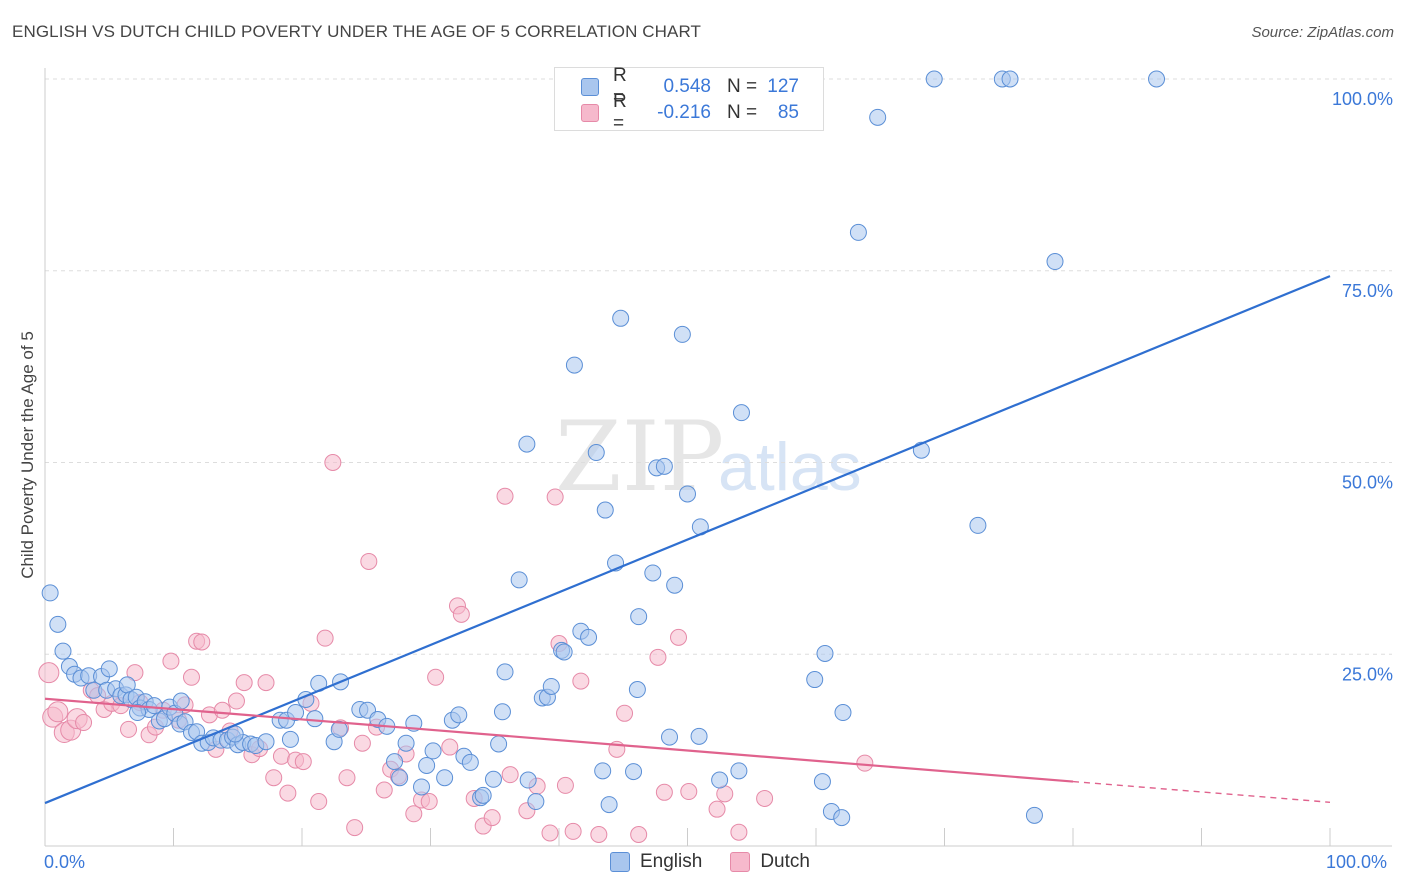 The image size is (1406, 892). I want to click on english-legend-label: English, so click(671, 861).